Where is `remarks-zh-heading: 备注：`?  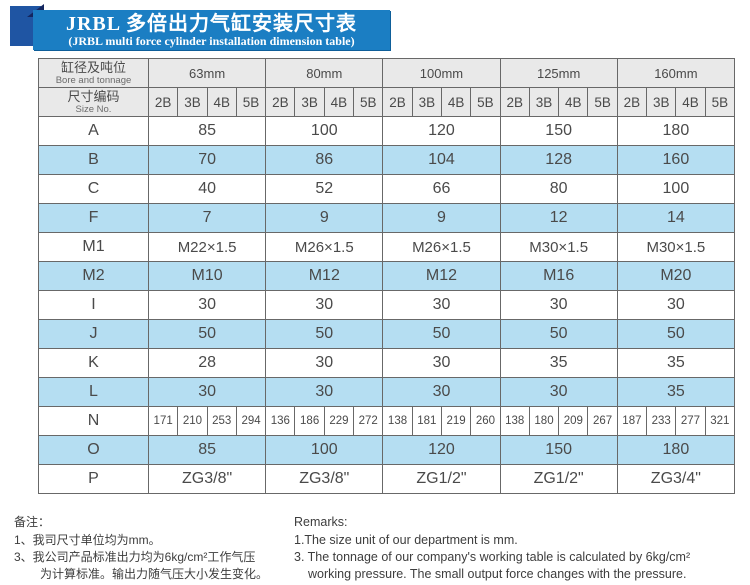 remarks-zh-heading: 备注： is located at coordinates (32, 522).